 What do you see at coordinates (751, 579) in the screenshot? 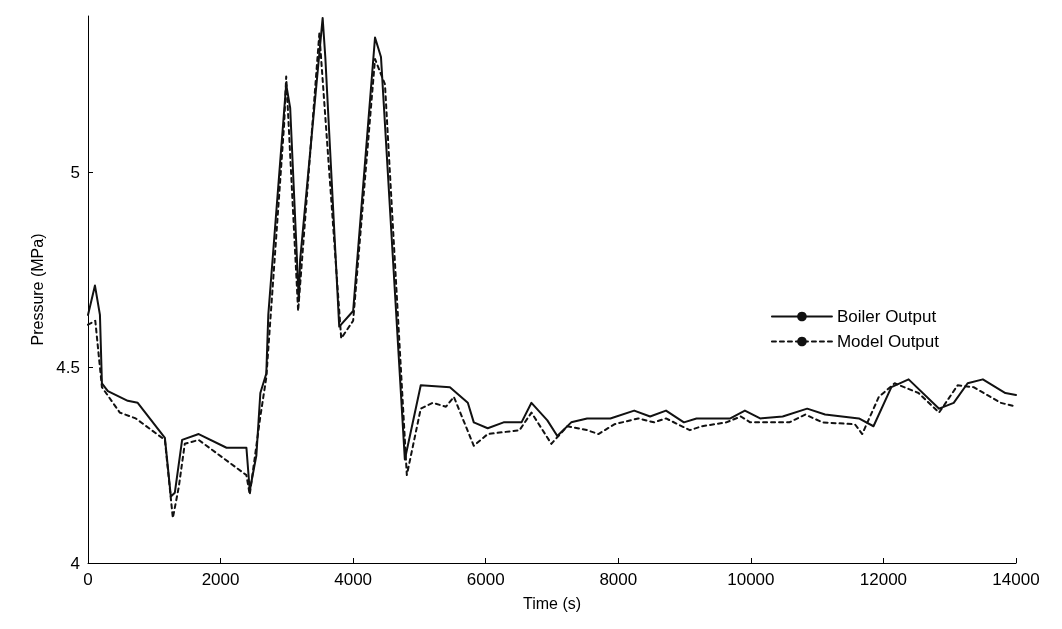
I see `x-tick-label: 10000` at bounding box center [751, 579].